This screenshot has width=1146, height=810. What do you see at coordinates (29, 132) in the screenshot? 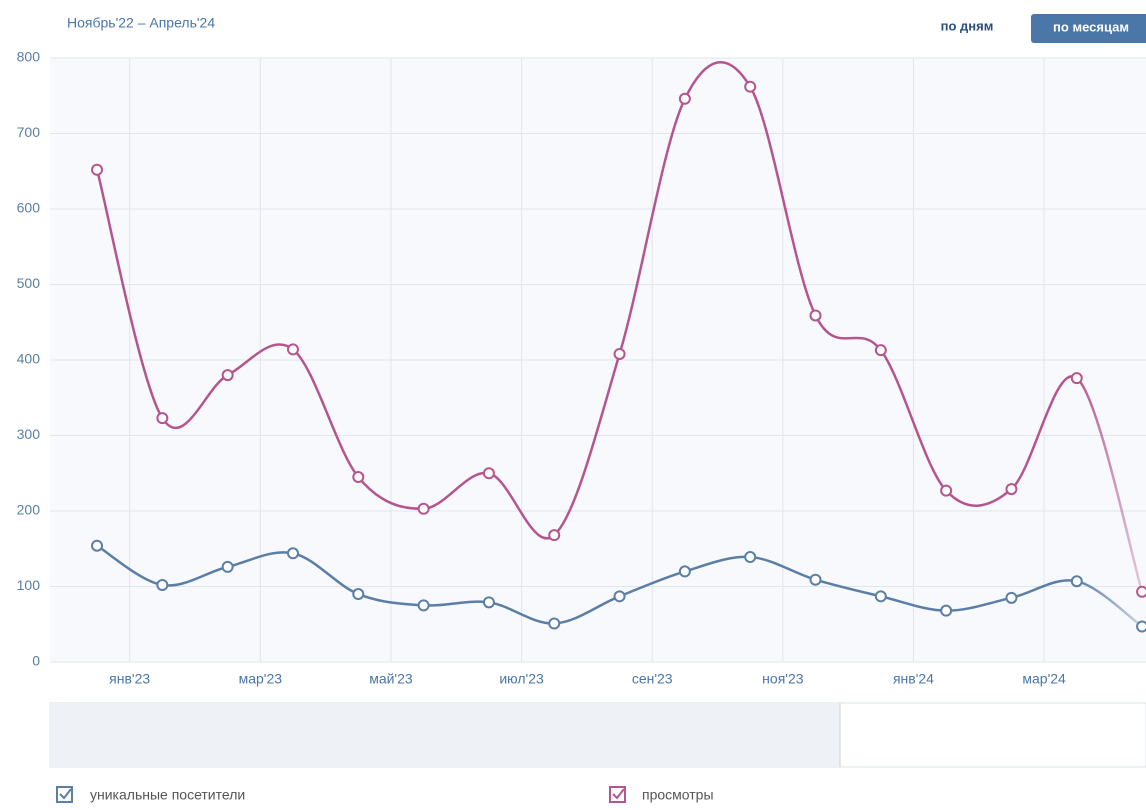
I see `y-tick-label: 700` at bounding box center [29, 132].